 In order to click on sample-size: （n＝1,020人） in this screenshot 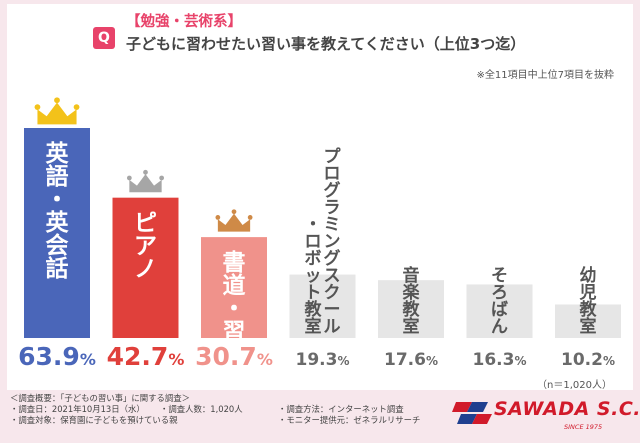, I will do `click(574, 385)`.